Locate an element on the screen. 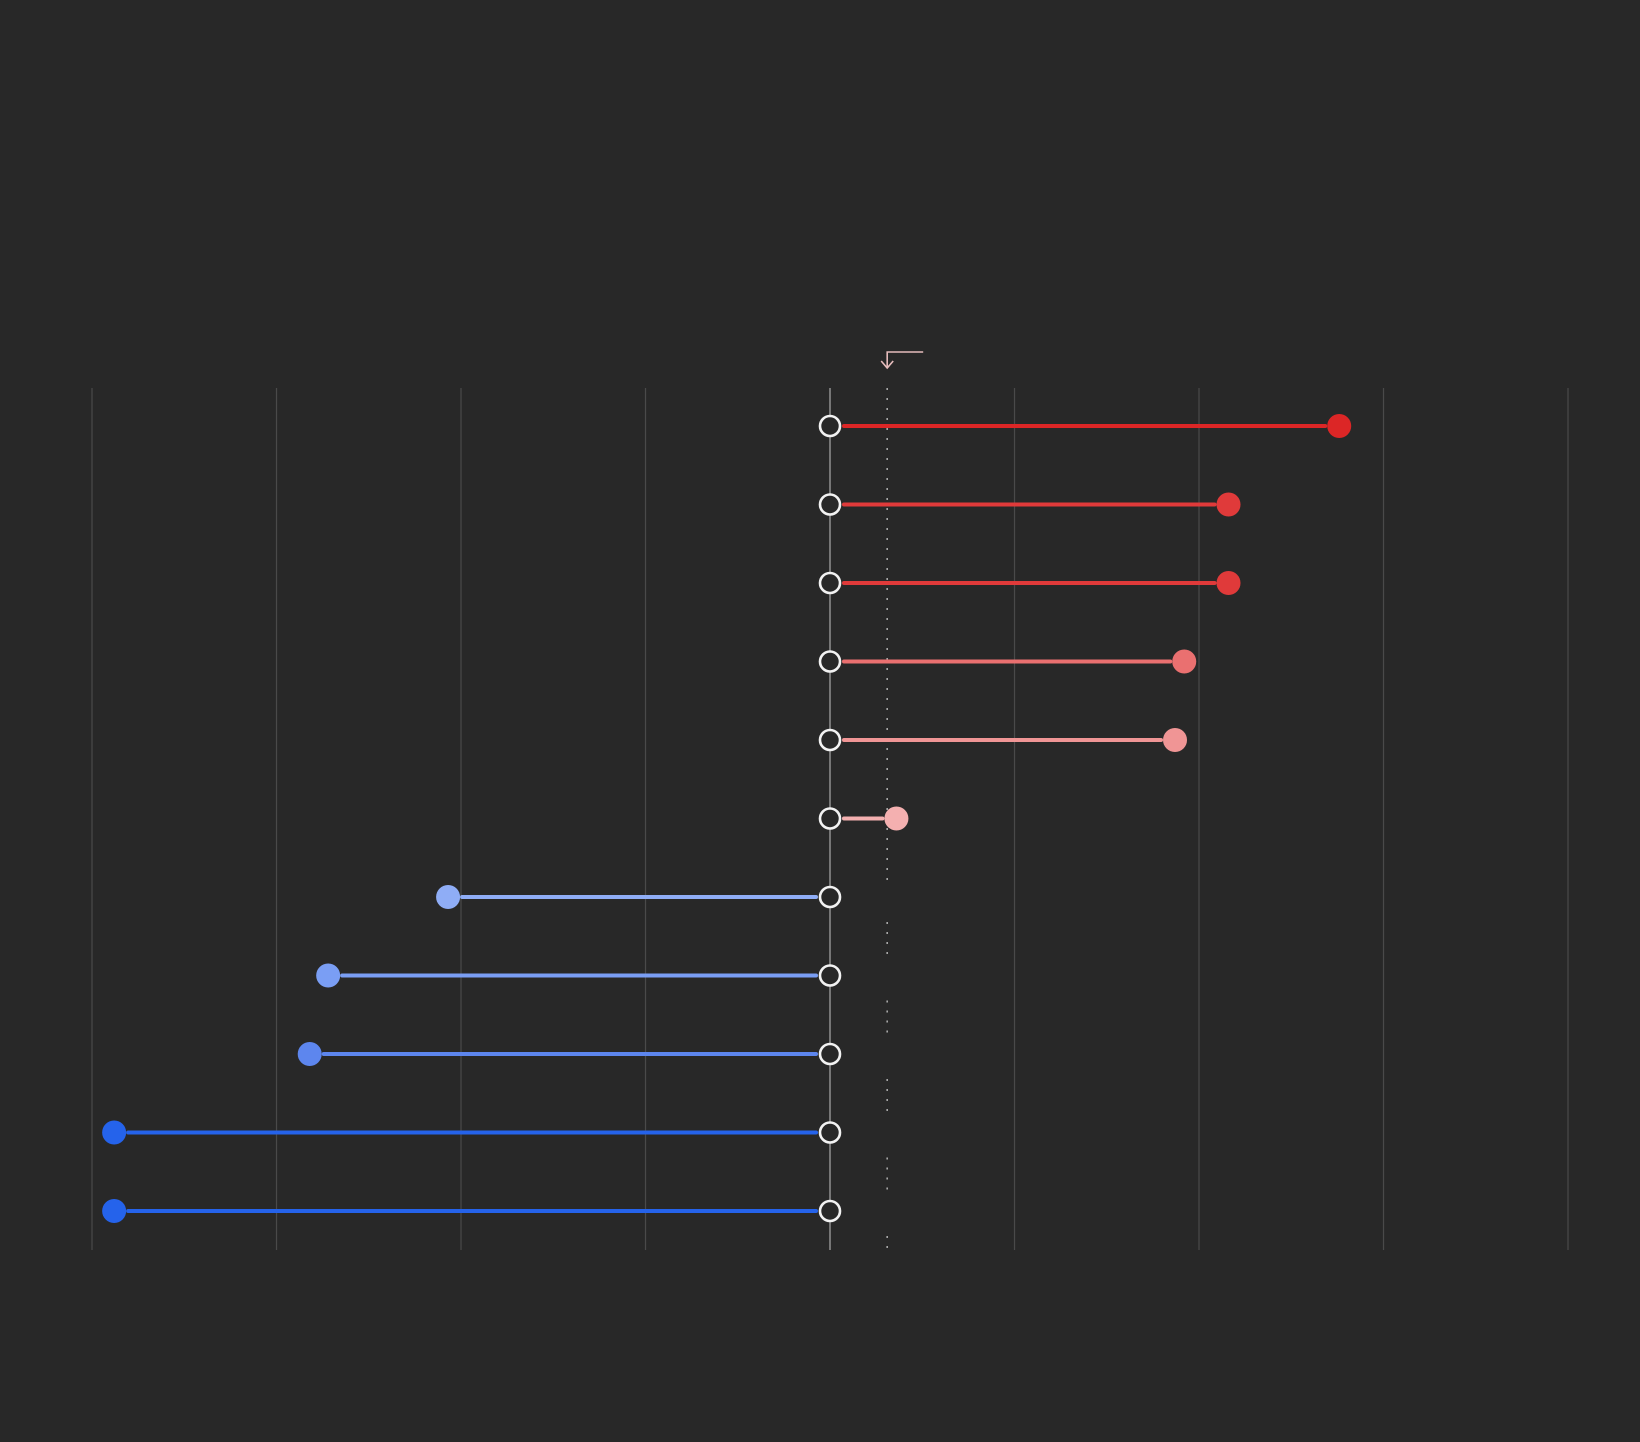 This screenshot has height=1442, width=1640. reference-marker is located at coordinates (902, 360).